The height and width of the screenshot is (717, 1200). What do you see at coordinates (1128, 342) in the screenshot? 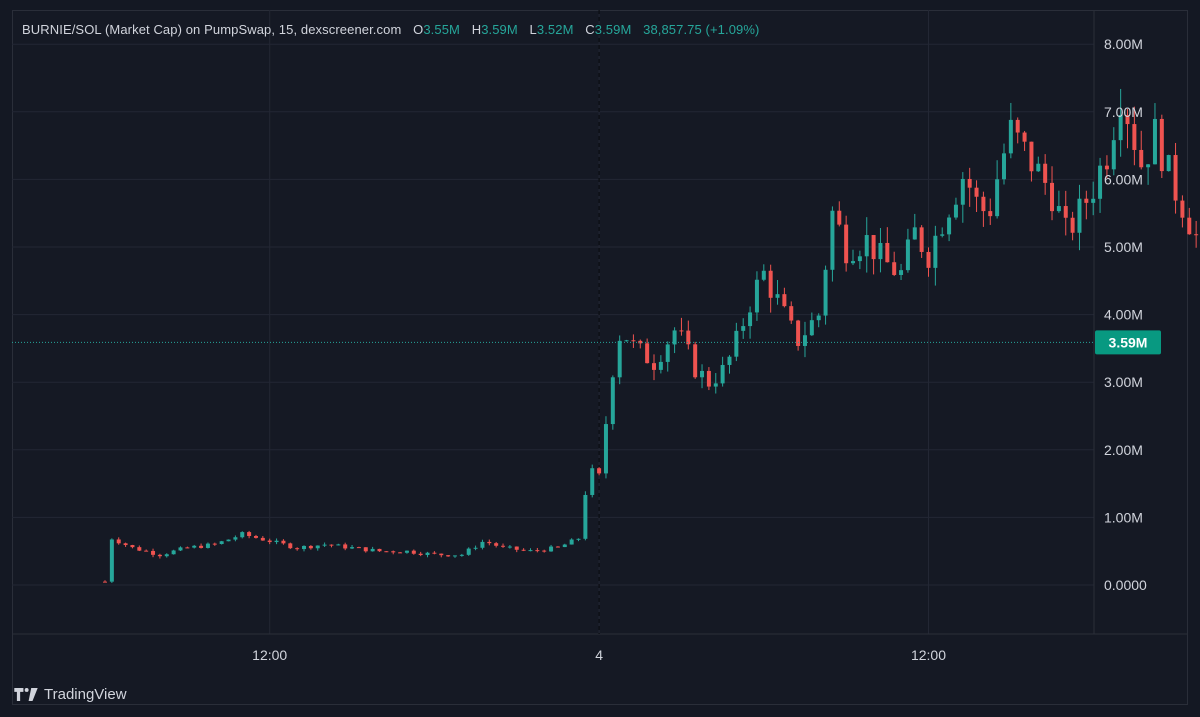
I see `last-price-tag-bg` at bounding box center [1128, 342].